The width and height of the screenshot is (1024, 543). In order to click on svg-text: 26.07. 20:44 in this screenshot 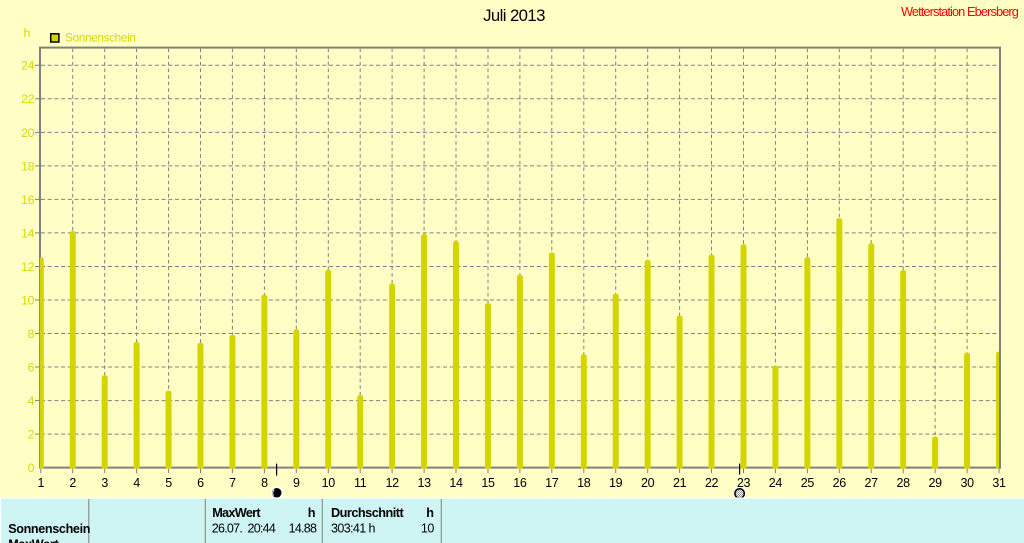, I will do `click(244, 529)`.